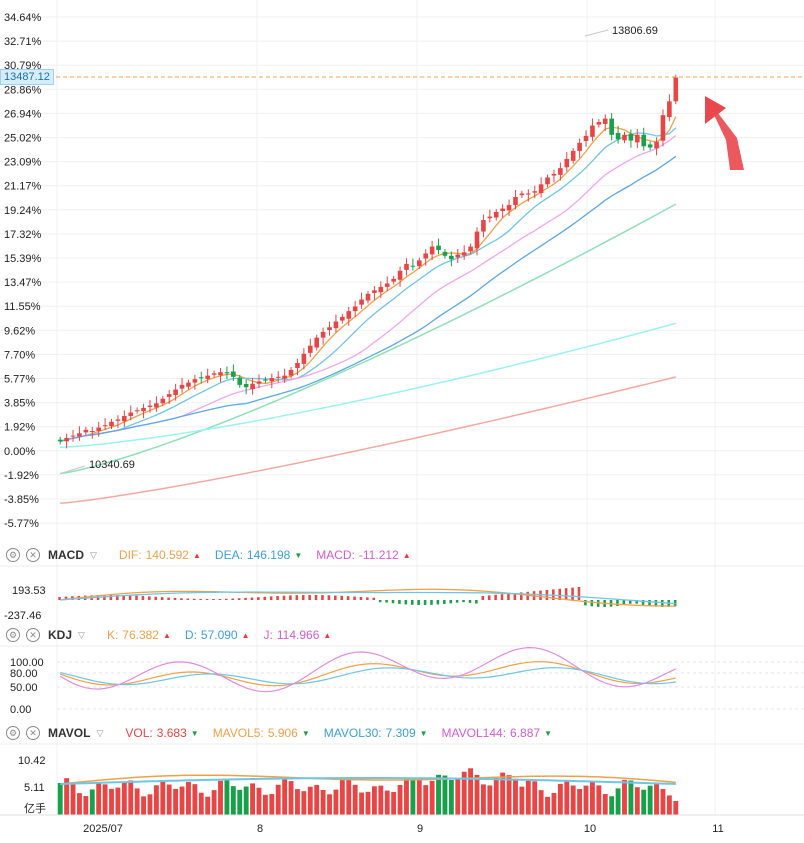  I want to click on k-value: 76.382, so click(140, 635).